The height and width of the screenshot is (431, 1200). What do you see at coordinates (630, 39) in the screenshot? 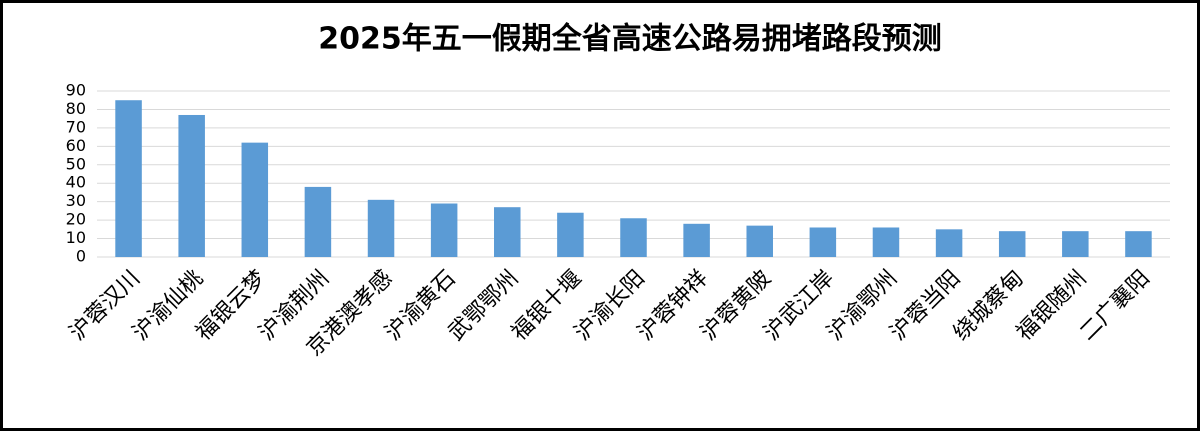
I see `chart-title: 2025年五一假期全省高速公路易拥堵路段预测` at bounding box center [630, 39].